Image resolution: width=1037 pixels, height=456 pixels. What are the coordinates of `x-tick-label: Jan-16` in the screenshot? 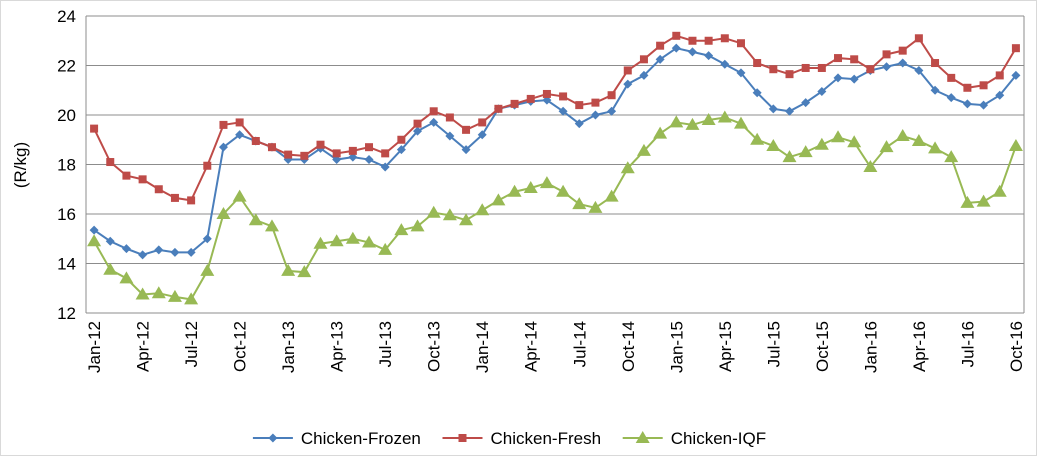 It's located at (870, 347).